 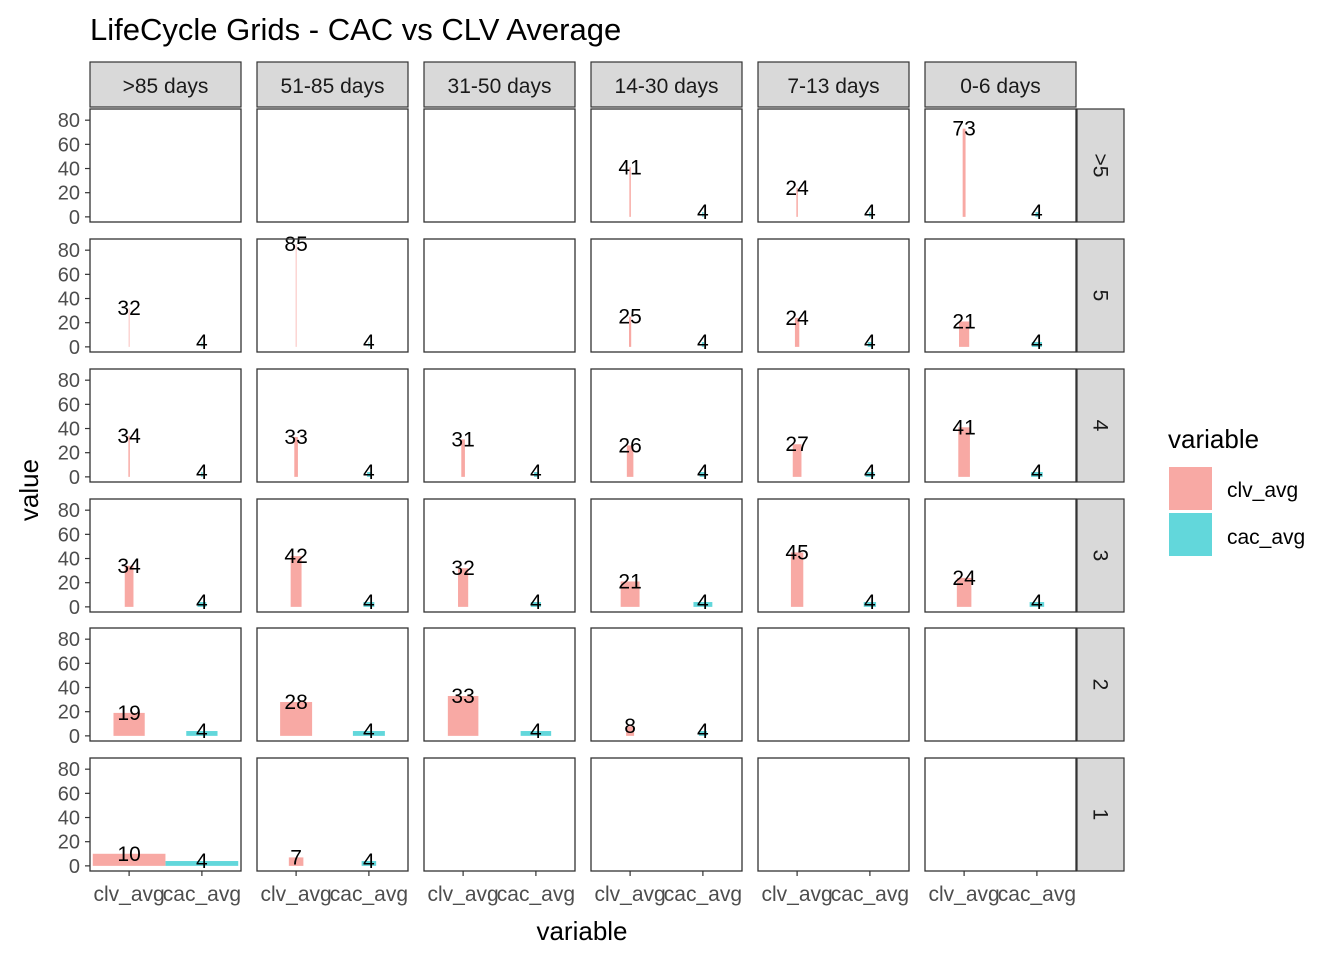 I want to click on panel-1-31-50-days, so click(x=499, y=814).